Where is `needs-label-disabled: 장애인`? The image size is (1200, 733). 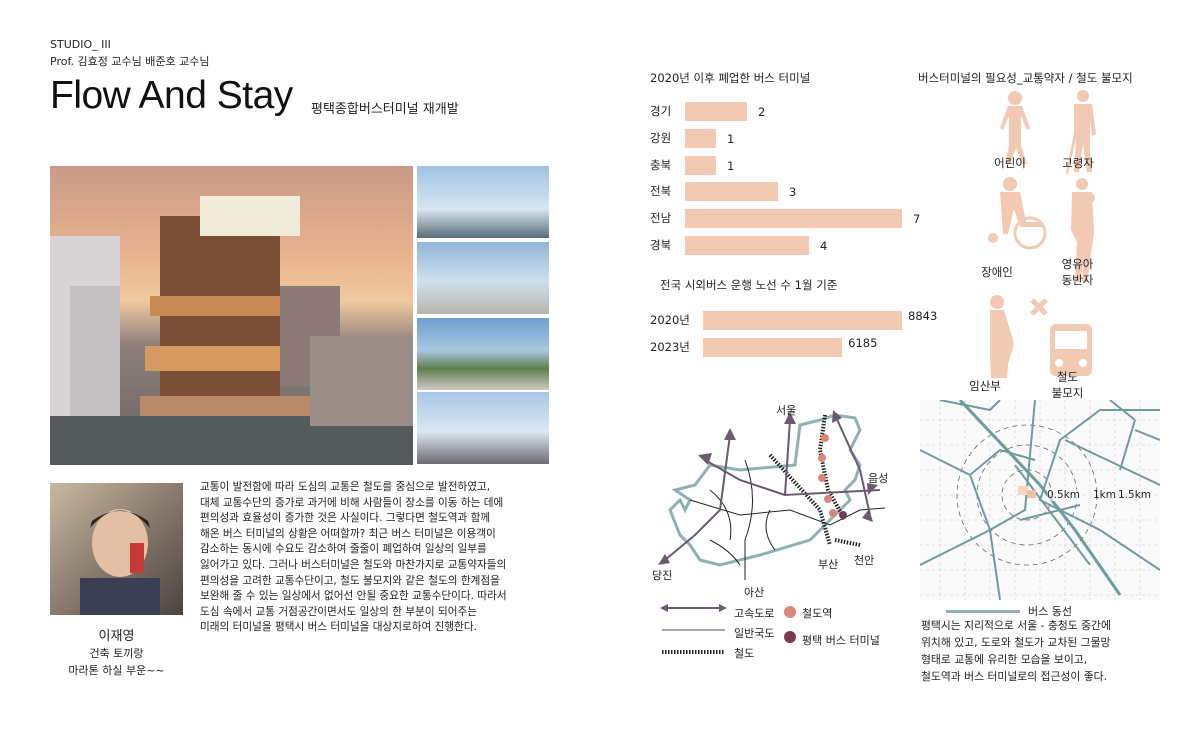 needs-label-disabled: 장애인 is located at coordinates (997, 272).